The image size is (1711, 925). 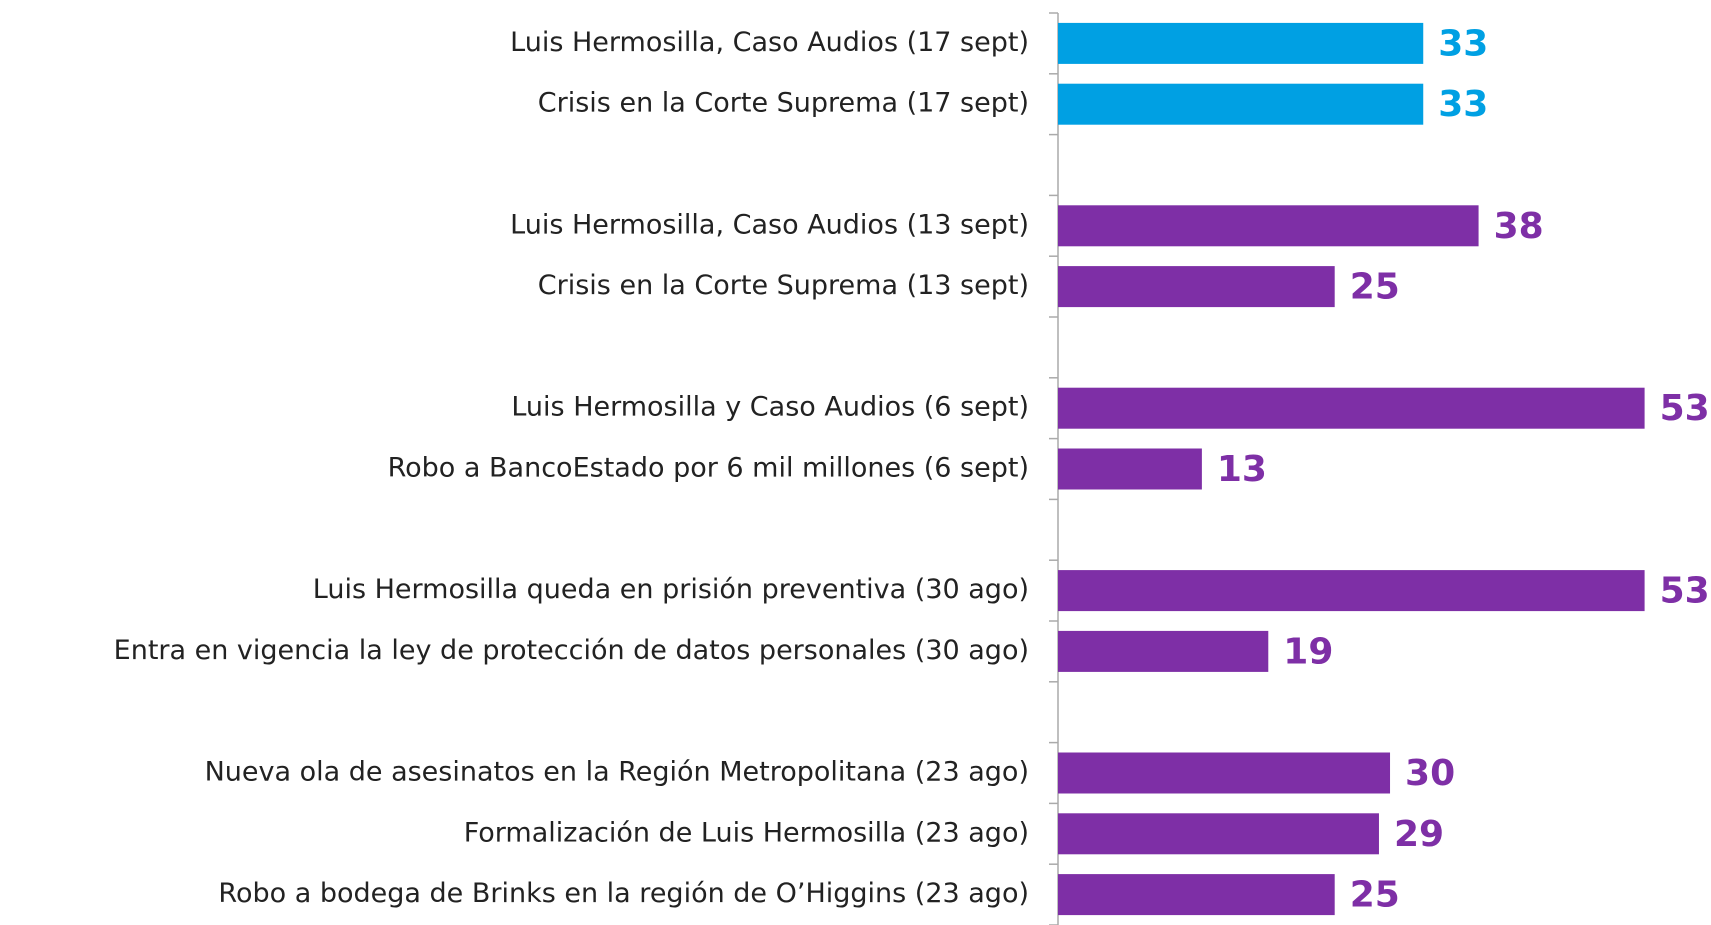 I want to click on category-label: Luis Hermosilla, Caso Audios (13 sept), so click(x=769, y=224).